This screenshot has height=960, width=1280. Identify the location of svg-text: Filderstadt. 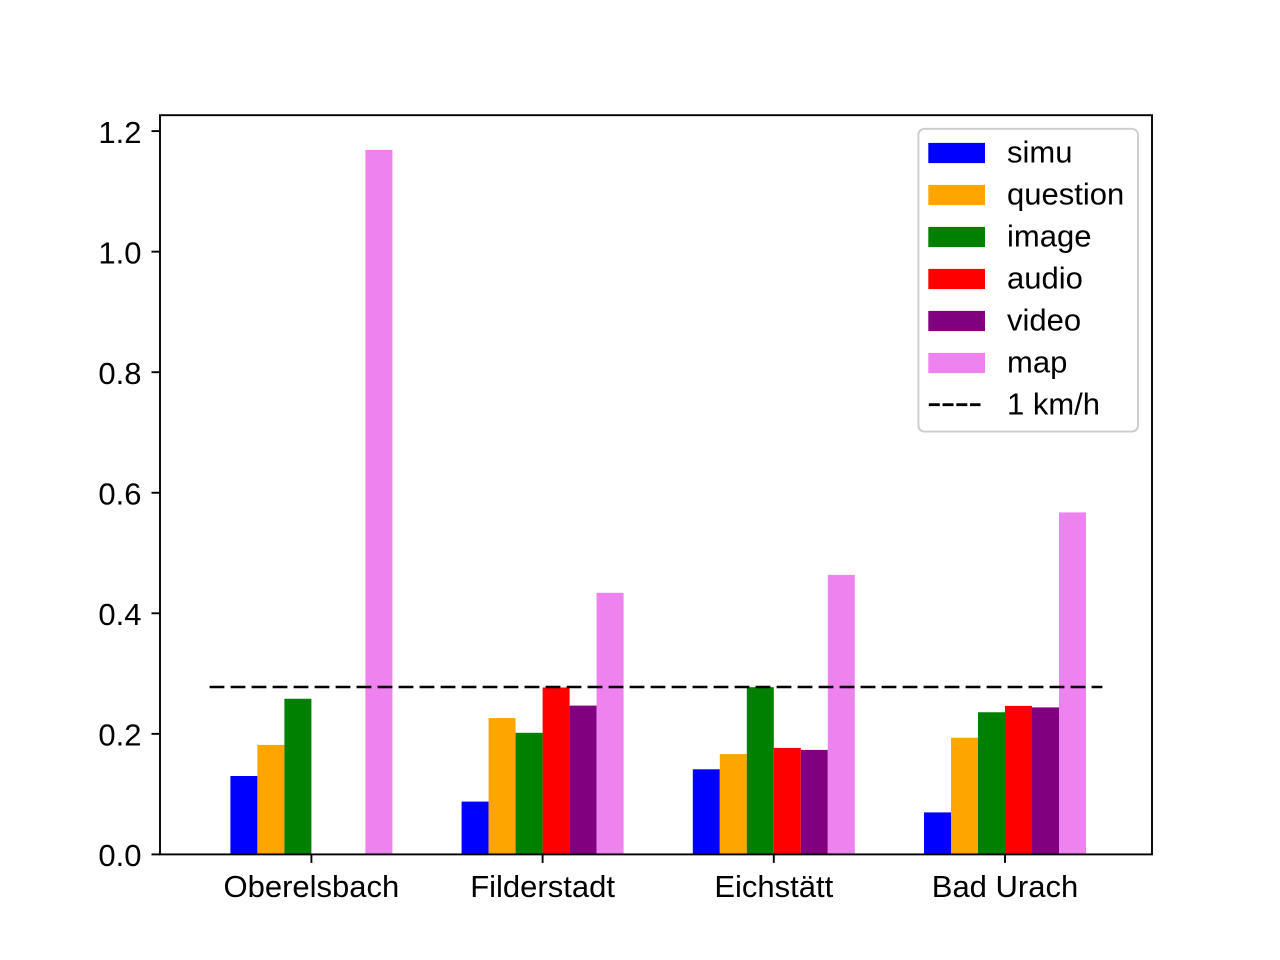
(542, 886).